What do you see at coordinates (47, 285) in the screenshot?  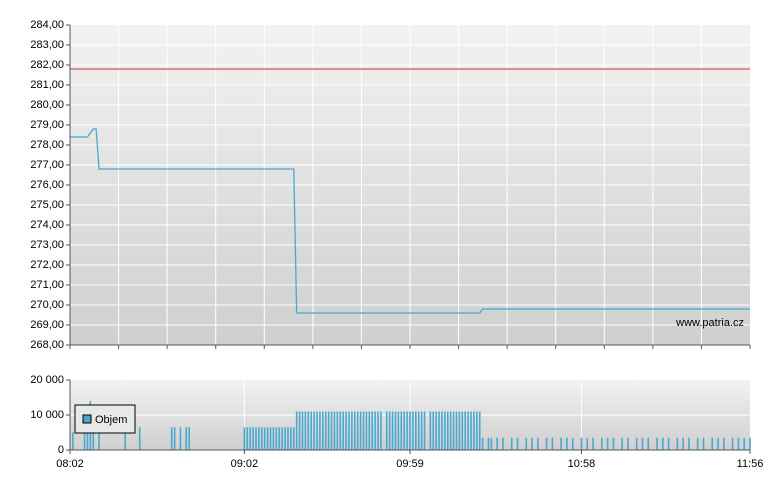 I see `y-tick-label: 271,00` at bounding box center [47, 285].